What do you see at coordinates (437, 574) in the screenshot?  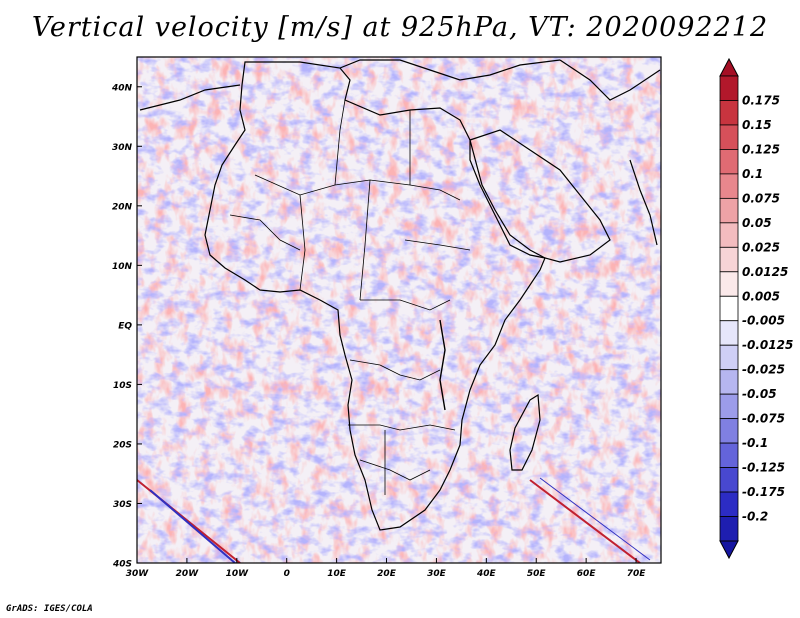 I see `lon-label: 30E` at bounding box center [437, 574].